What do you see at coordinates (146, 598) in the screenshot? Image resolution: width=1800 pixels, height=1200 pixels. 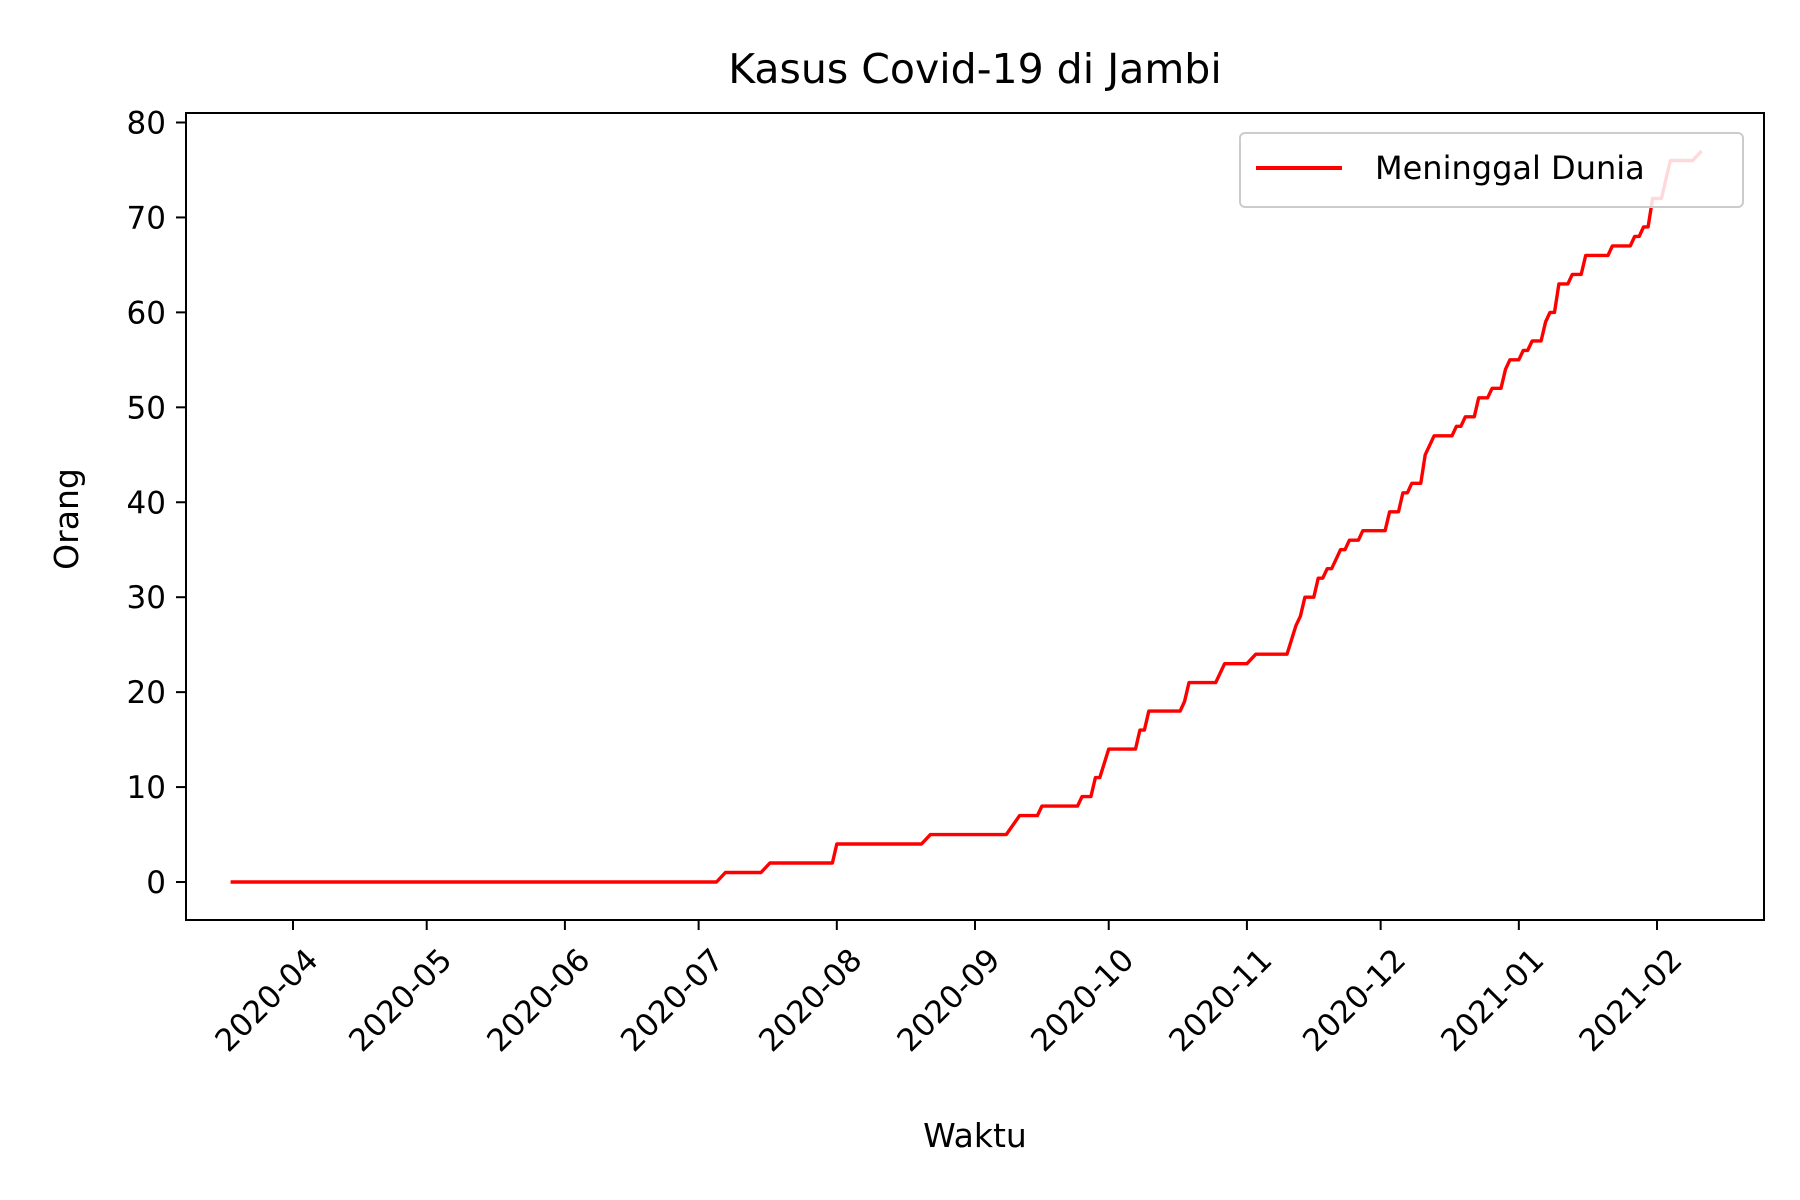 I see `y-tick-label: 30` at bounding box center [146, 598].